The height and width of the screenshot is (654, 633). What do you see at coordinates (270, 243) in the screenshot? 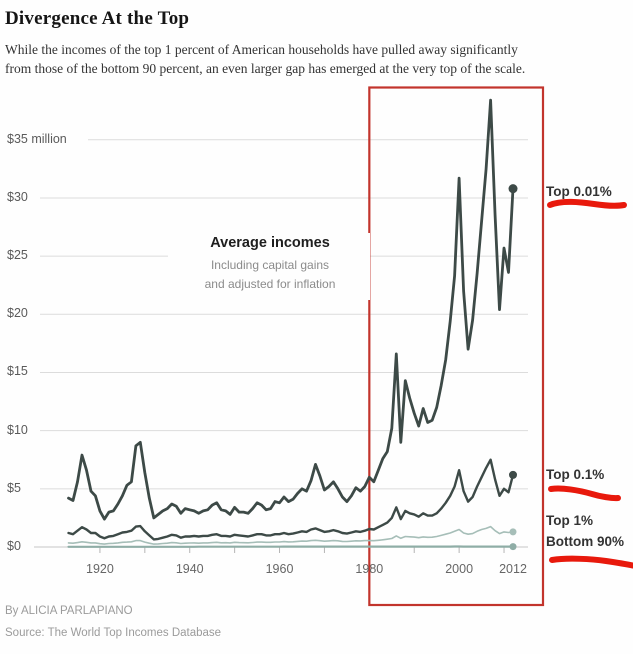
I see `annotation-title: Average incomes` at bounding box center [270, 243].